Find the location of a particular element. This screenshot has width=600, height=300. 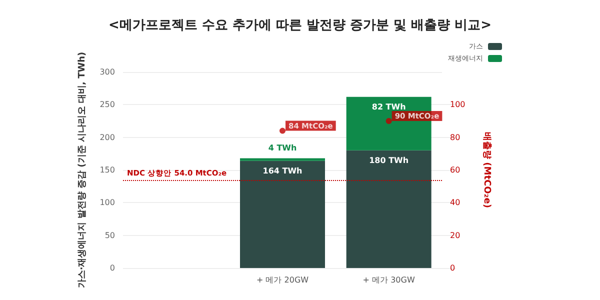

y-tick-label: 200 is located at coordinates (107, 137).